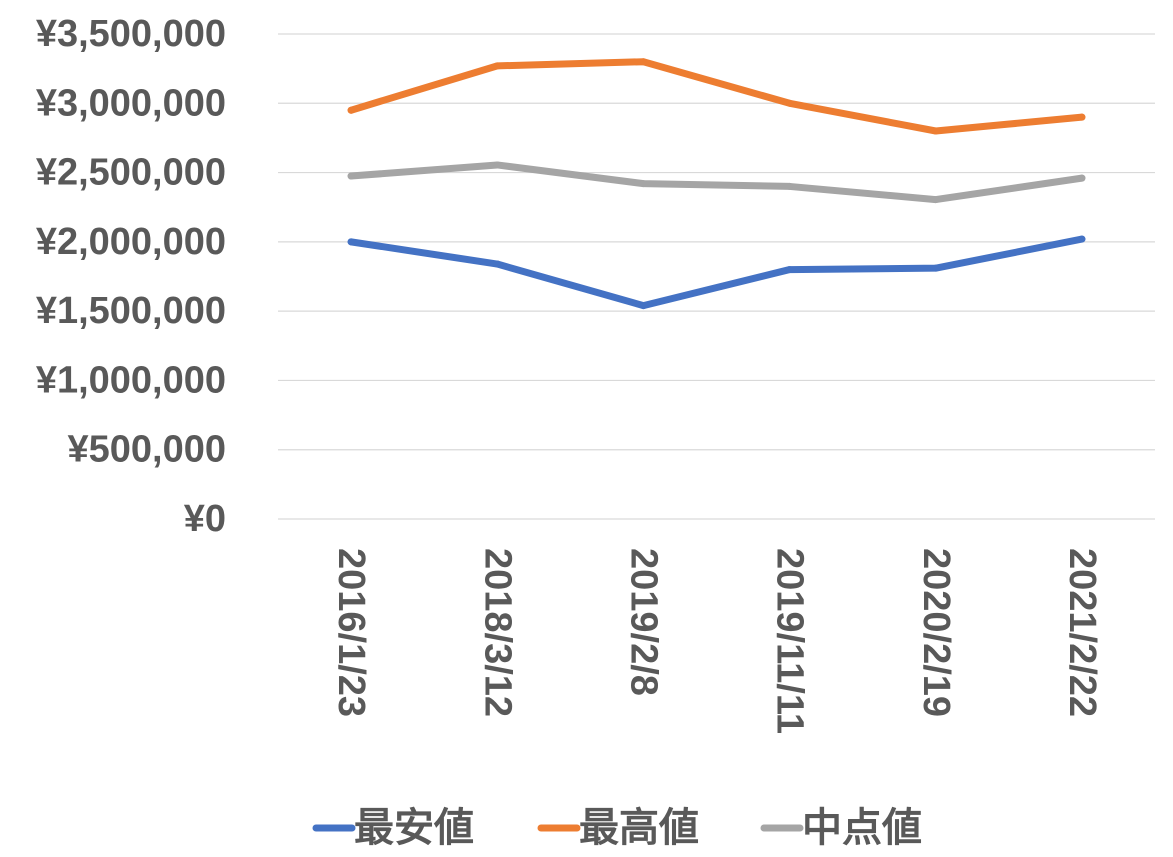 Image resolution: width=1173 pixels, height=857 pixels. I want to click on legend-item: 最高値, so click(618, 828).